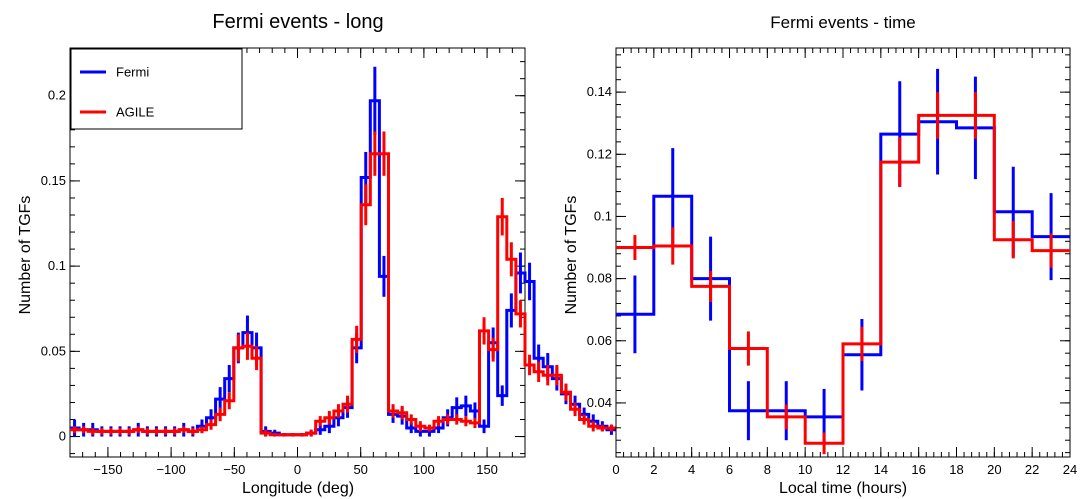 The width and height of the screenshot is (1084, 499). What do you see at coordinates (156, 89) in the screenshot?
I see `legend-box` at bounding box center [156, 89].